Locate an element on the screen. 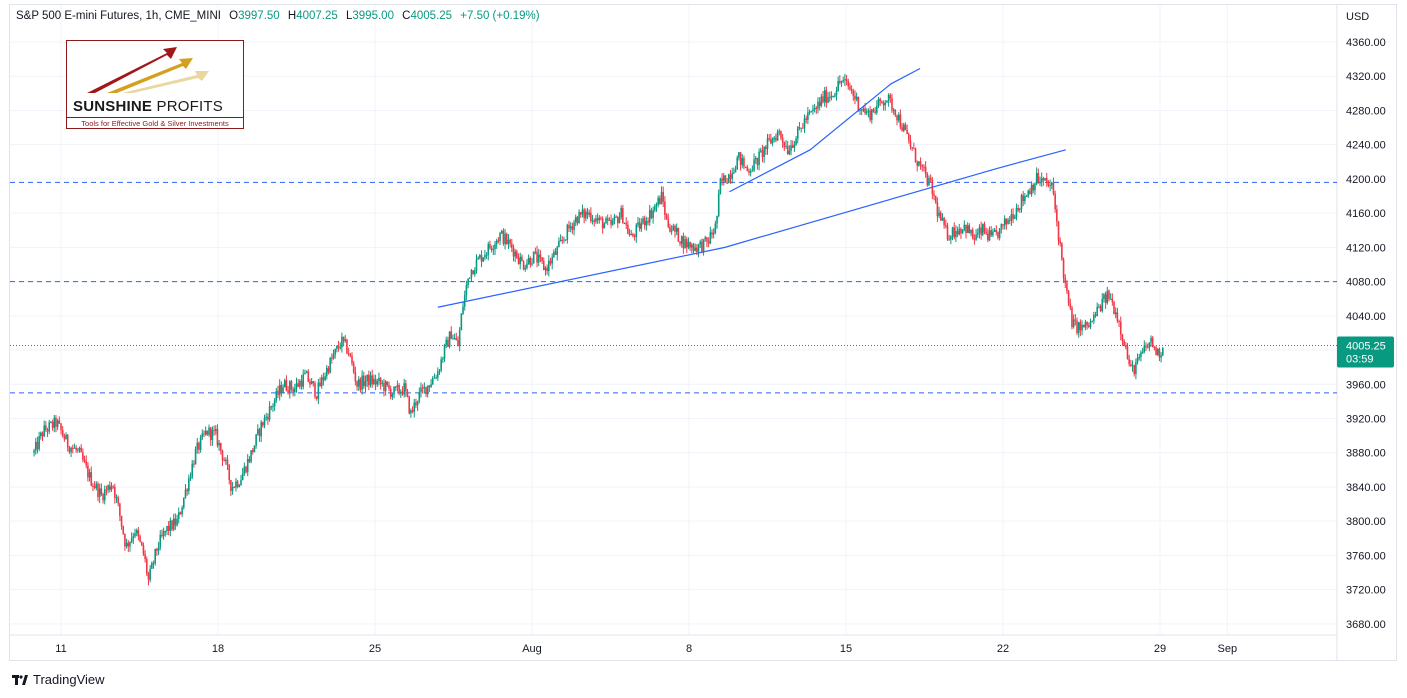 This screenshot has width=1407, height=698. x-tick-label: 15 is located at coordinates (846, 649).